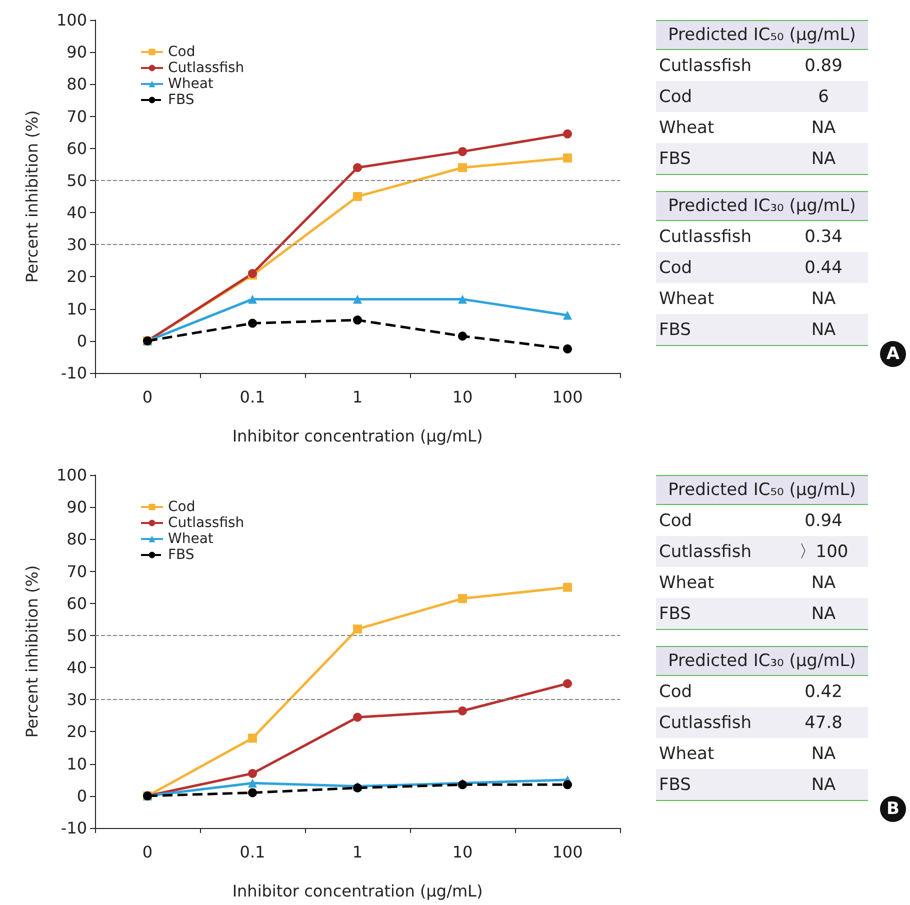 The image size is (910, 905). Describe the element at coordinates (76, 603) in the screenshot. I see `y-tick-label: 60` at that location.